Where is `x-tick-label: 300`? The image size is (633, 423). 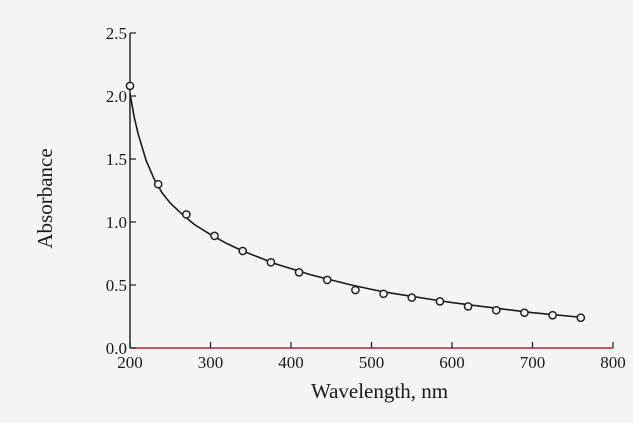 x-tick-label: 300 is located at coordinates (211, 362).